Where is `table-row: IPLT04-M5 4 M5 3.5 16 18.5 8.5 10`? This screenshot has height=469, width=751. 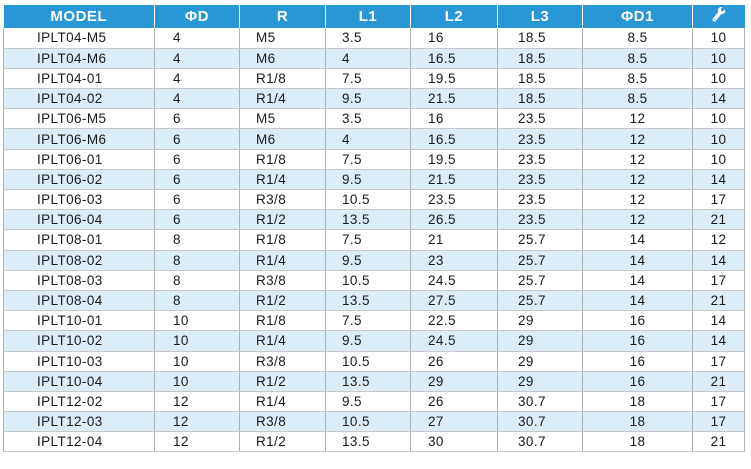 table-row: IPLT04-M5 4 M5 3.5 16 18.5 8.5 10 is located at coordinates (374, 38).